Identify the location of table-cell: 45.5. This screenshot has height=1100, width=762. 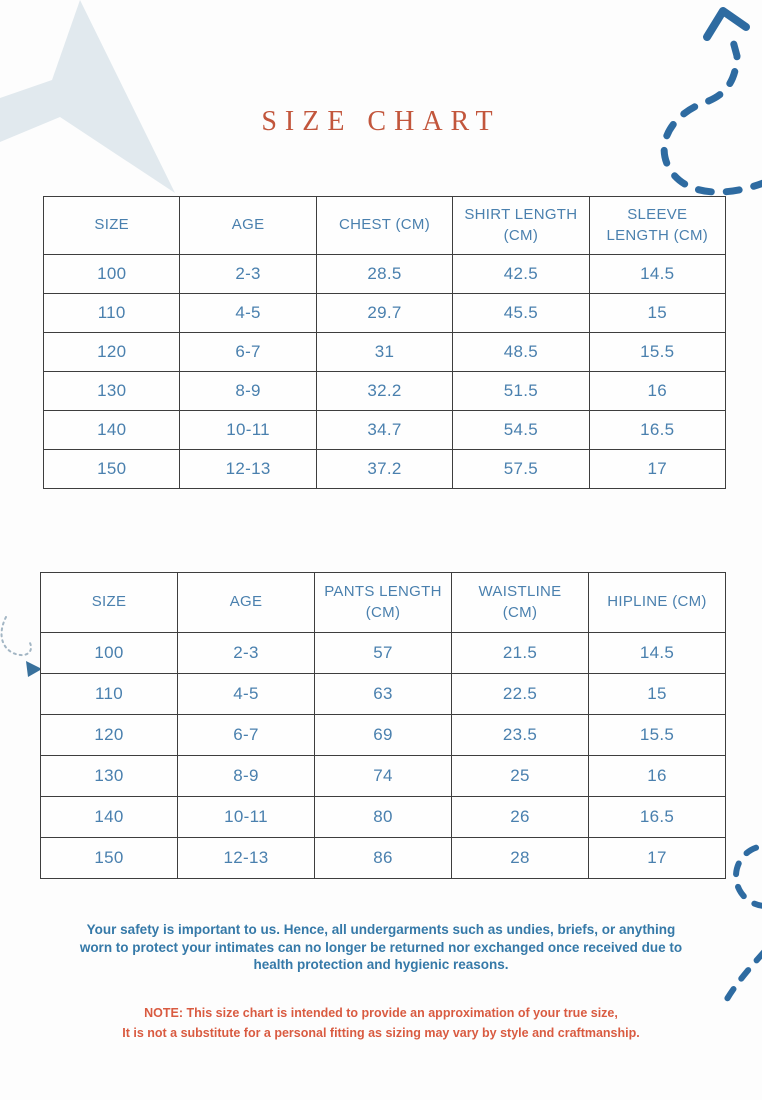
(521, 313).